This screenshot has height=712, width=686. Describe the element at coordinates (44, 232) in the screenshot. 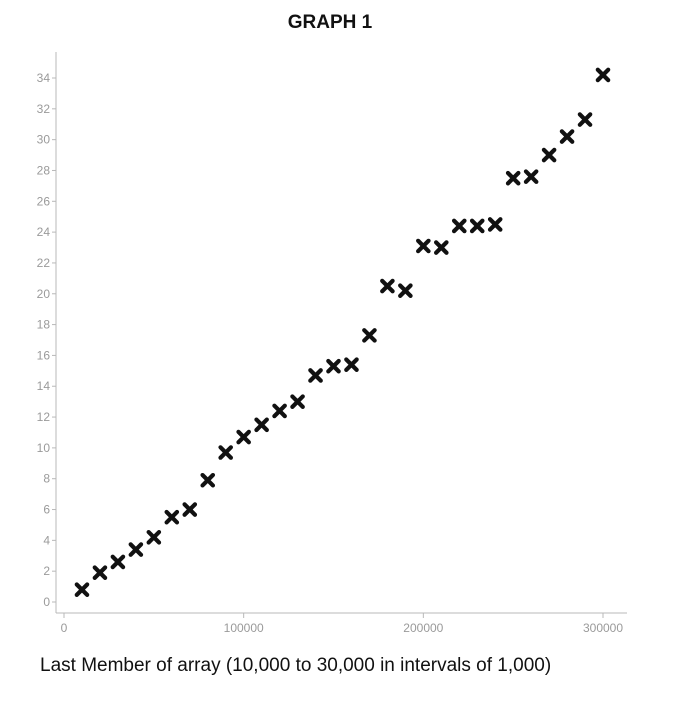

I see `y-tick-label: 24` at that location.